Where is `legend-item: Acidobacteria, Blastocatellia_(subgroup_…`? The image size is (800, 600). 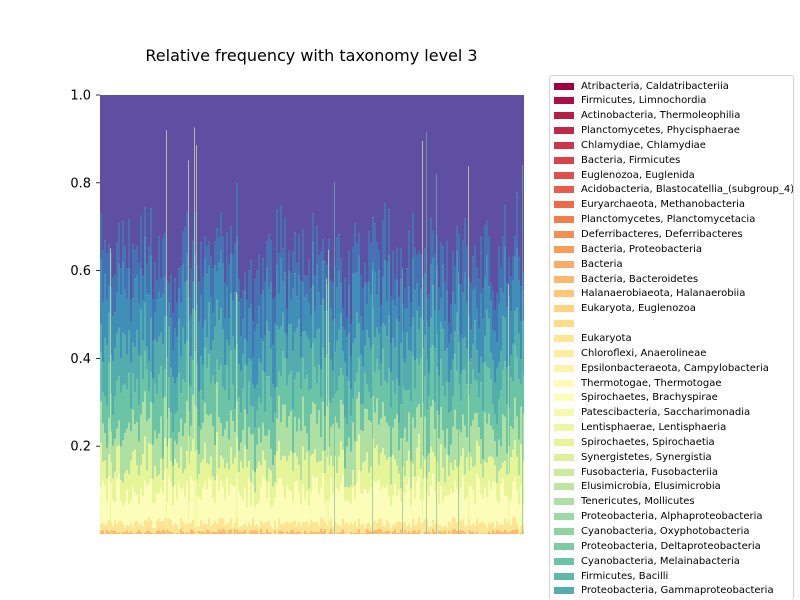 legend-item: Acidobacteria, Blastocatellia_(subgroup_… is located at coordinates (673, 190).